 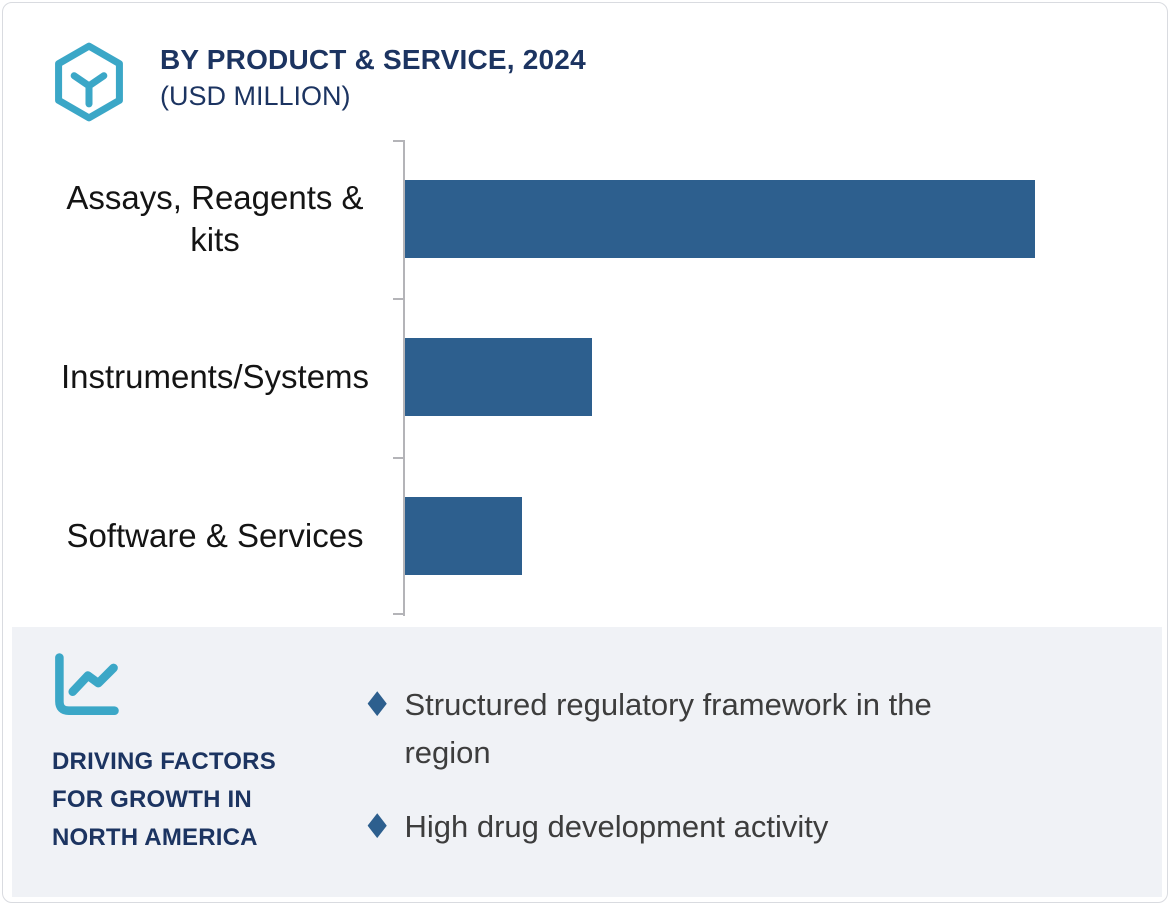 What do you see at coordinates (373, 78) in the screenshot?
I see `chart-header: BY PRODUCT & SERVICE, 2024 (USD MILLION)` at bounding box center [373, 78].